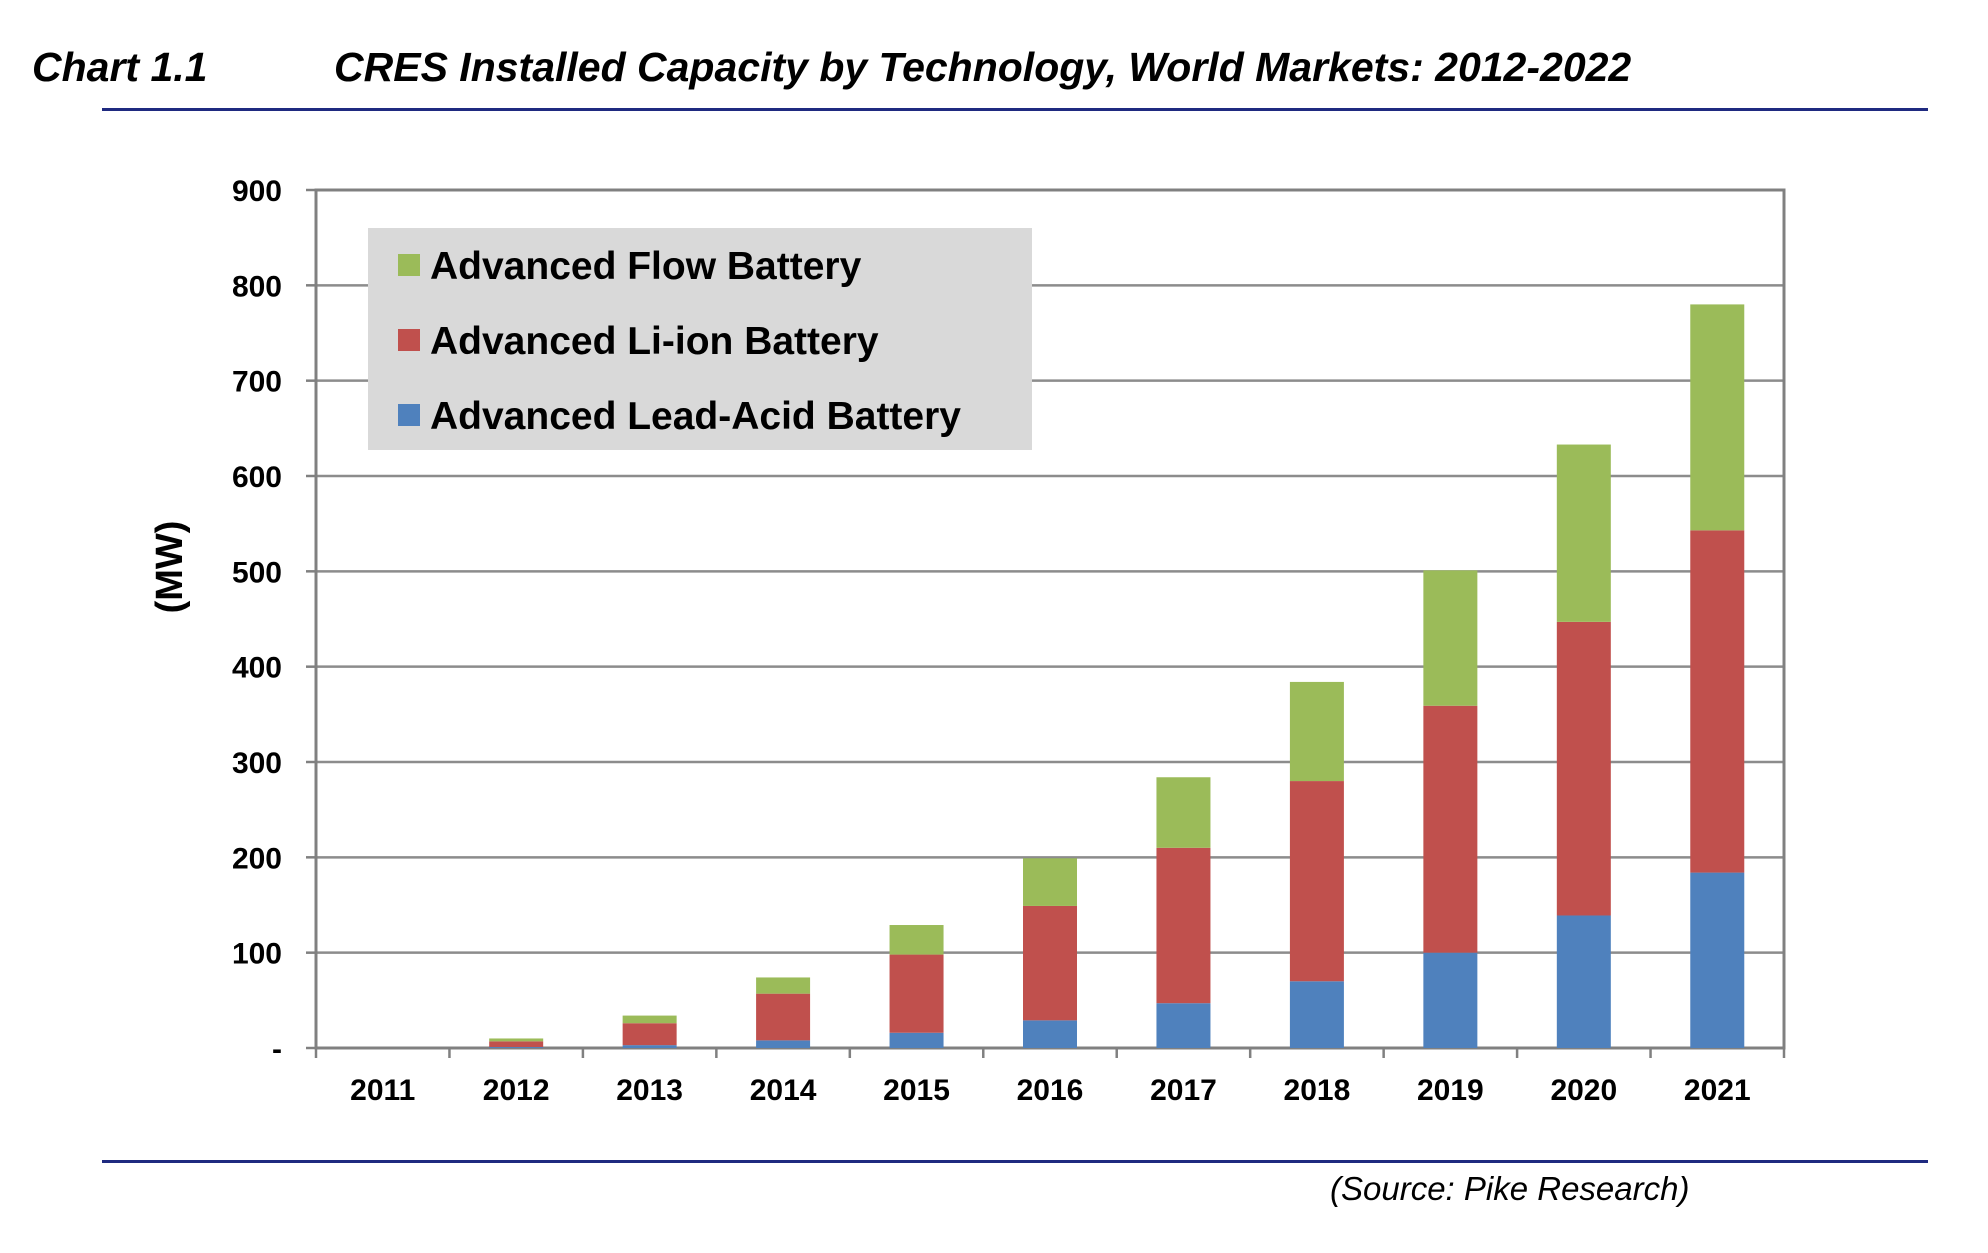  What do you see at coordinates (695, 416) in the screenshot?
I see `legend-entry: Advanced Lead-Acid Battery` at bounding box center [695, 416].